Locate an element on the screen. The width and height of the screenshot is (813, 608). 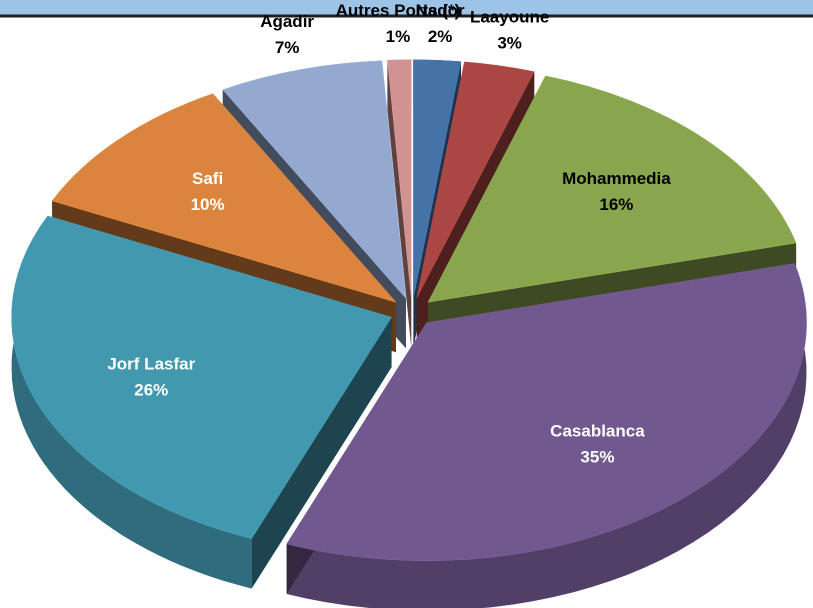
slice-name: Agadir is located at coordinates (287, 21).